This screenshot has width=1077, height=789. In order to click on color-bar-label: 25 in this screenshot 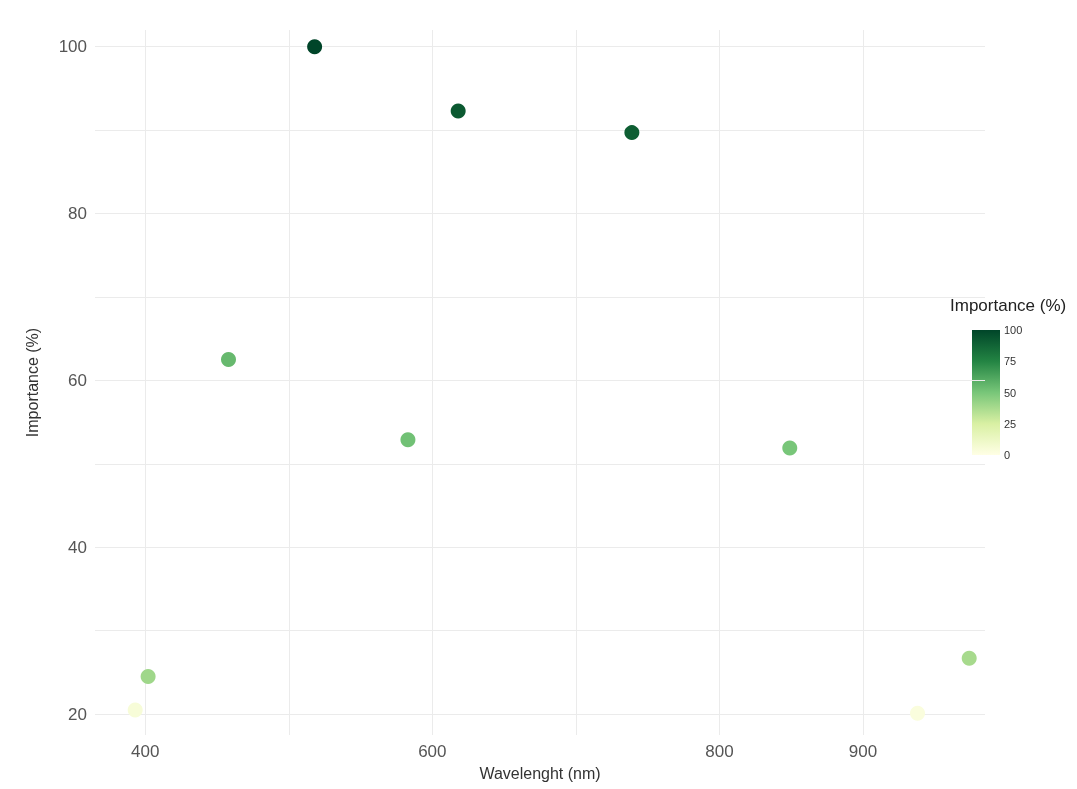, I will do `click(1010, 423)`.